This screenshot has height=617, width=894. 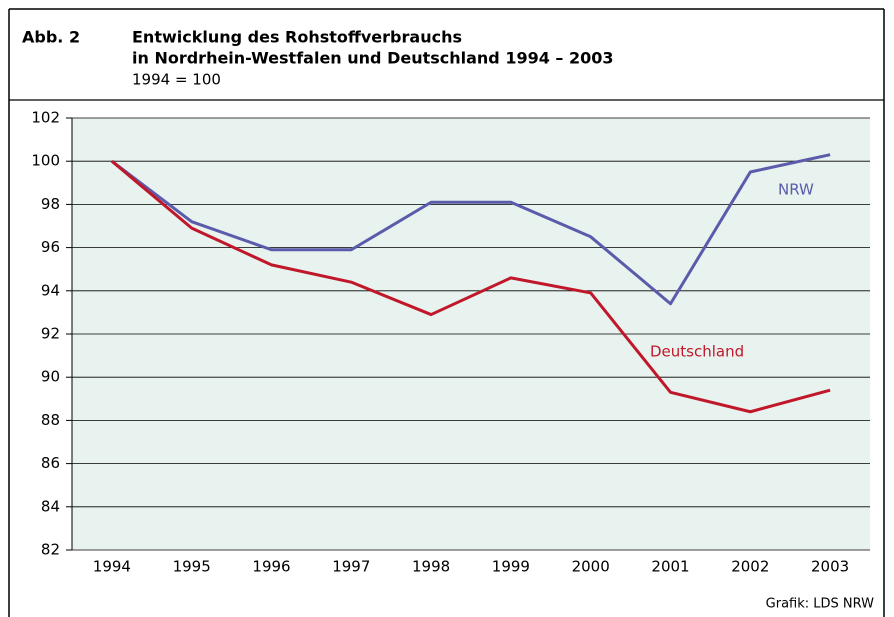 What do you see at coordinates (192, 567) in the screenshot?
I see `x-tick-label: 1995` at bounding box center [192, 567].